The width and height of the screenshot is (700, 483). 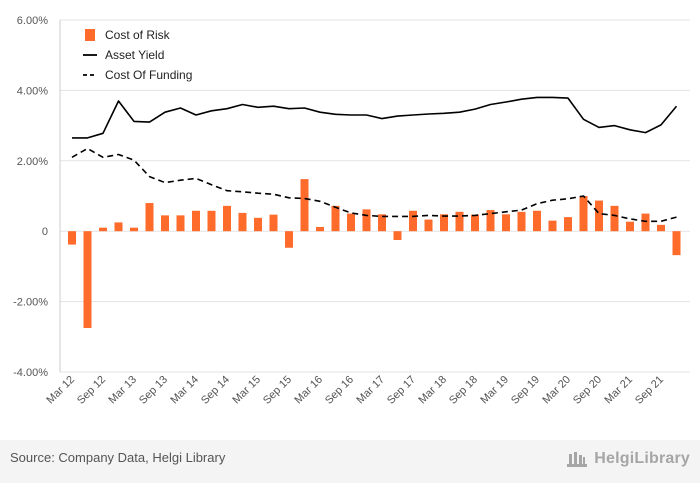 What do you see at coordinates (339, 390) in the screenshot?
I see `x-tick-label: Sep 16` at bounding box center [339, 390].